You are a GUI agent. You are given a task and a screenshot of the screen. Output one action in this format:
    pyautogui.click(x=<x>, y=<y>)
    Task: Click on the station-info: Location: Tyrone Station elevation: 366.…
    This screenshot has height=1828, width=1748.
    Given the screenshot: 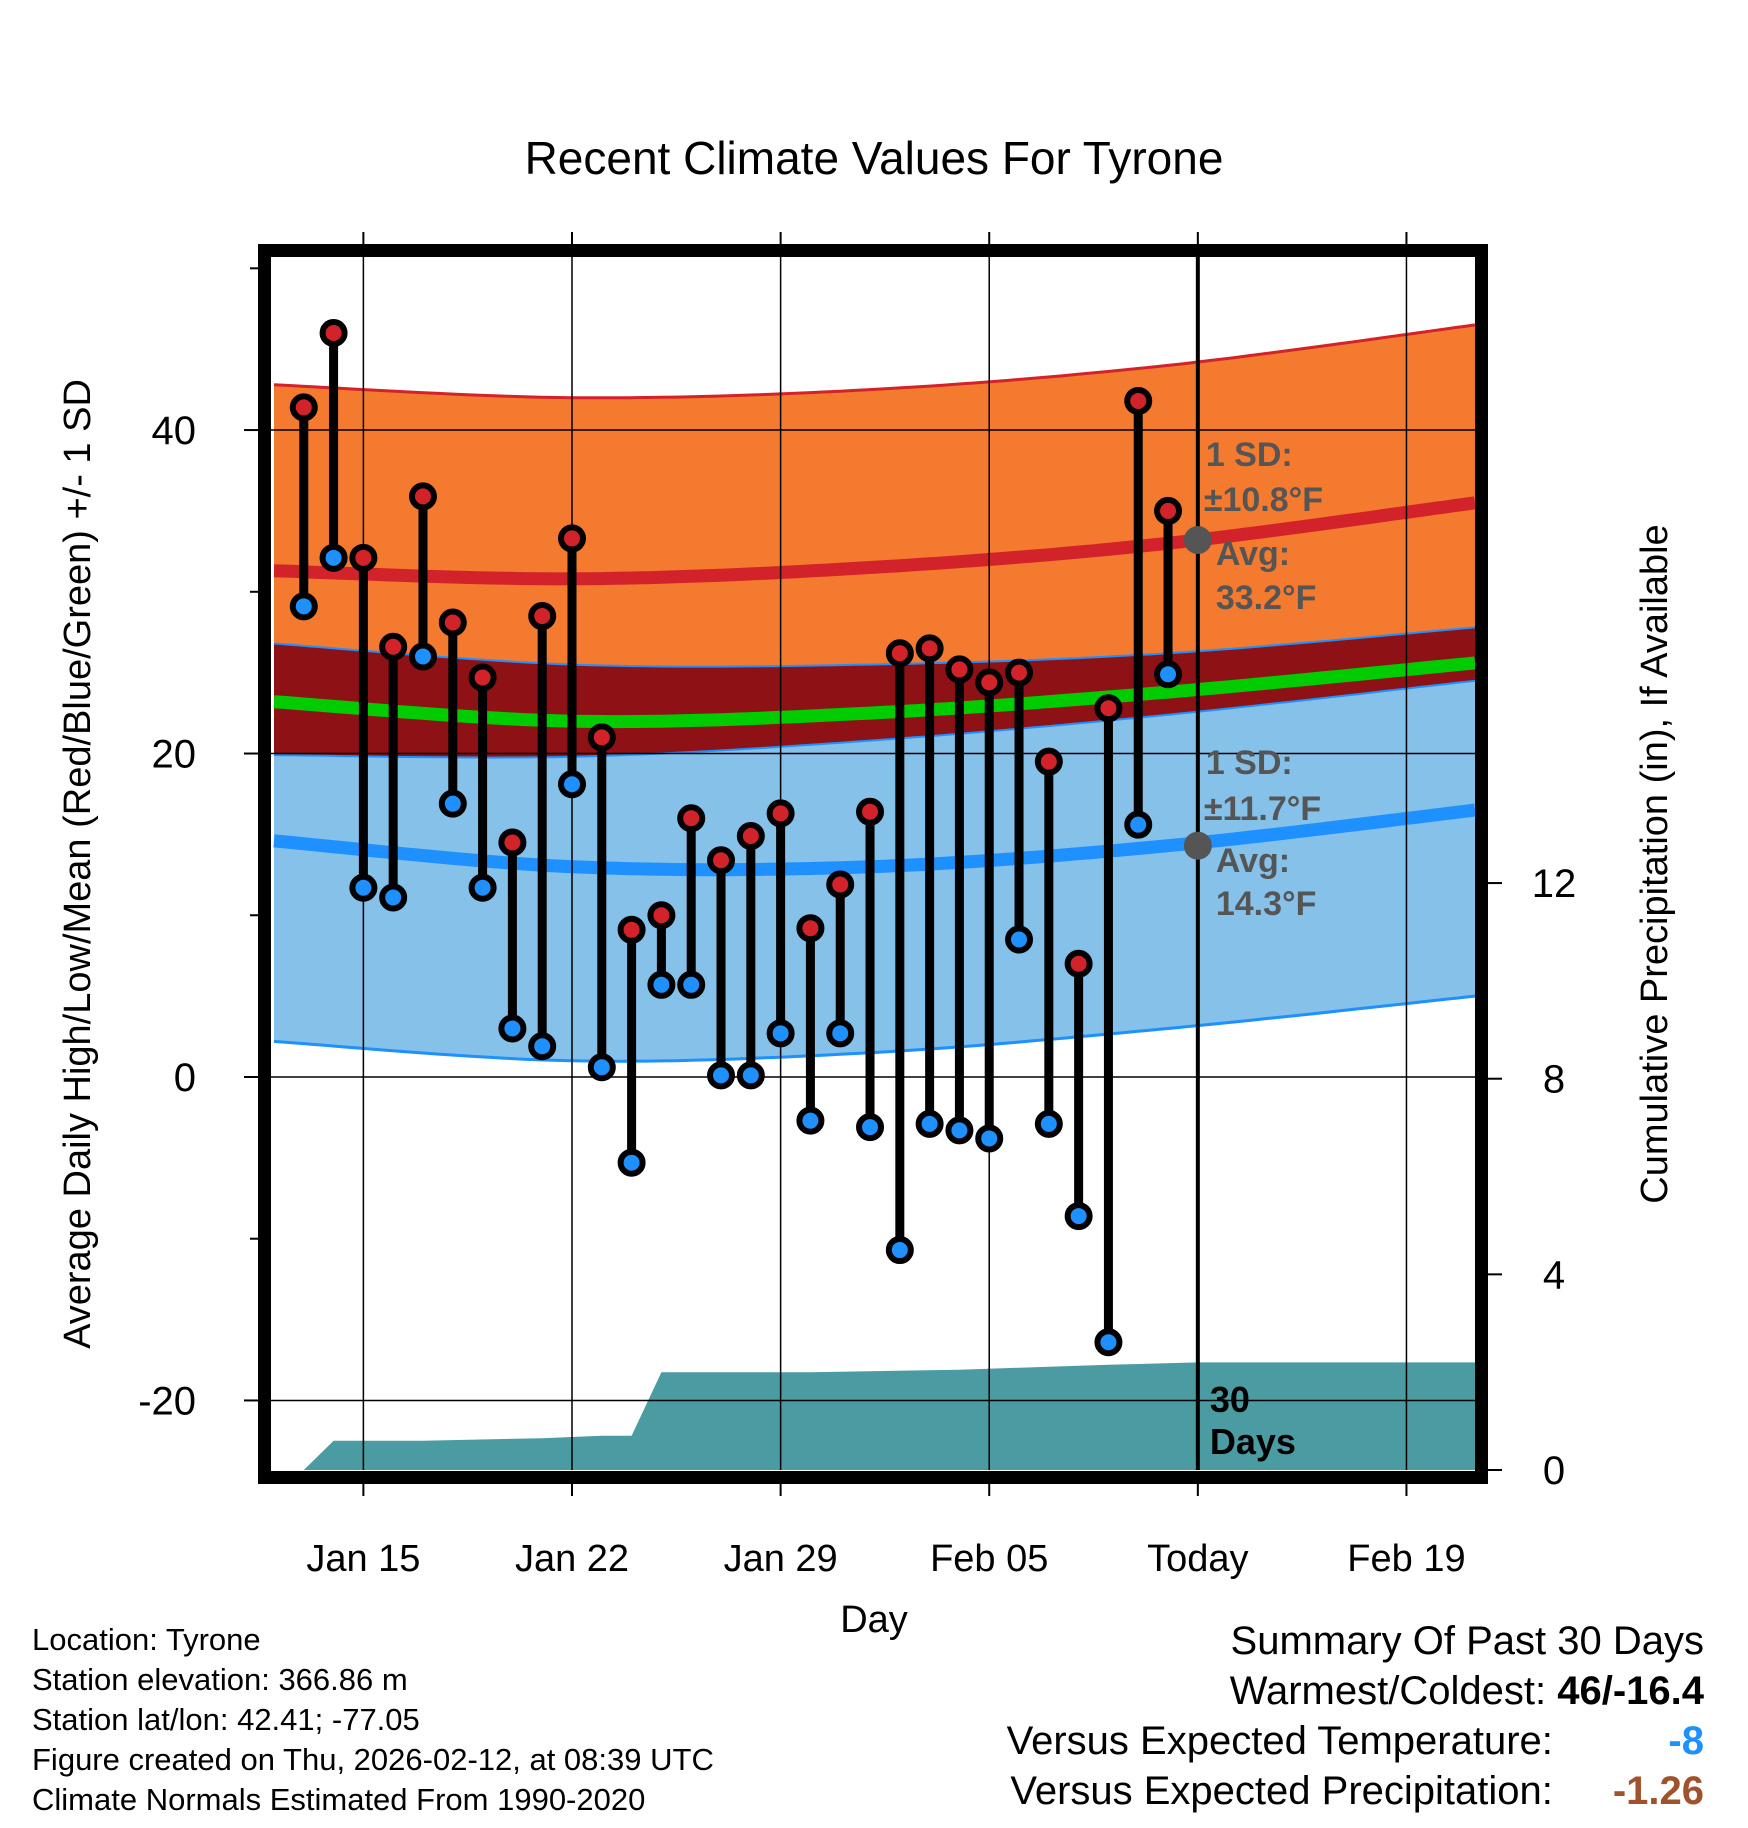 What is the action you would take?
    pyautogui.click(x=373, y=1720)
    